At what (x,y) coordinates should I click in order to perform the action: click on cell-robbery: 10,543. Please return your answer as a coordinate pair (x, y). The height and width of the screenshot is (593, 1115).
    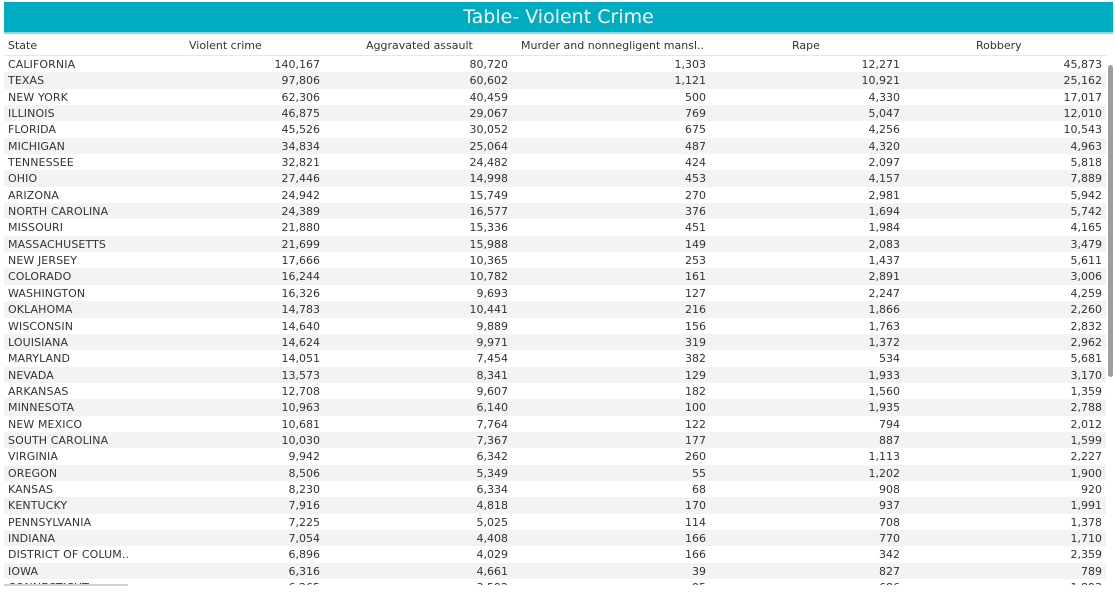
    Looking at the image, I should click on (1083, 130).